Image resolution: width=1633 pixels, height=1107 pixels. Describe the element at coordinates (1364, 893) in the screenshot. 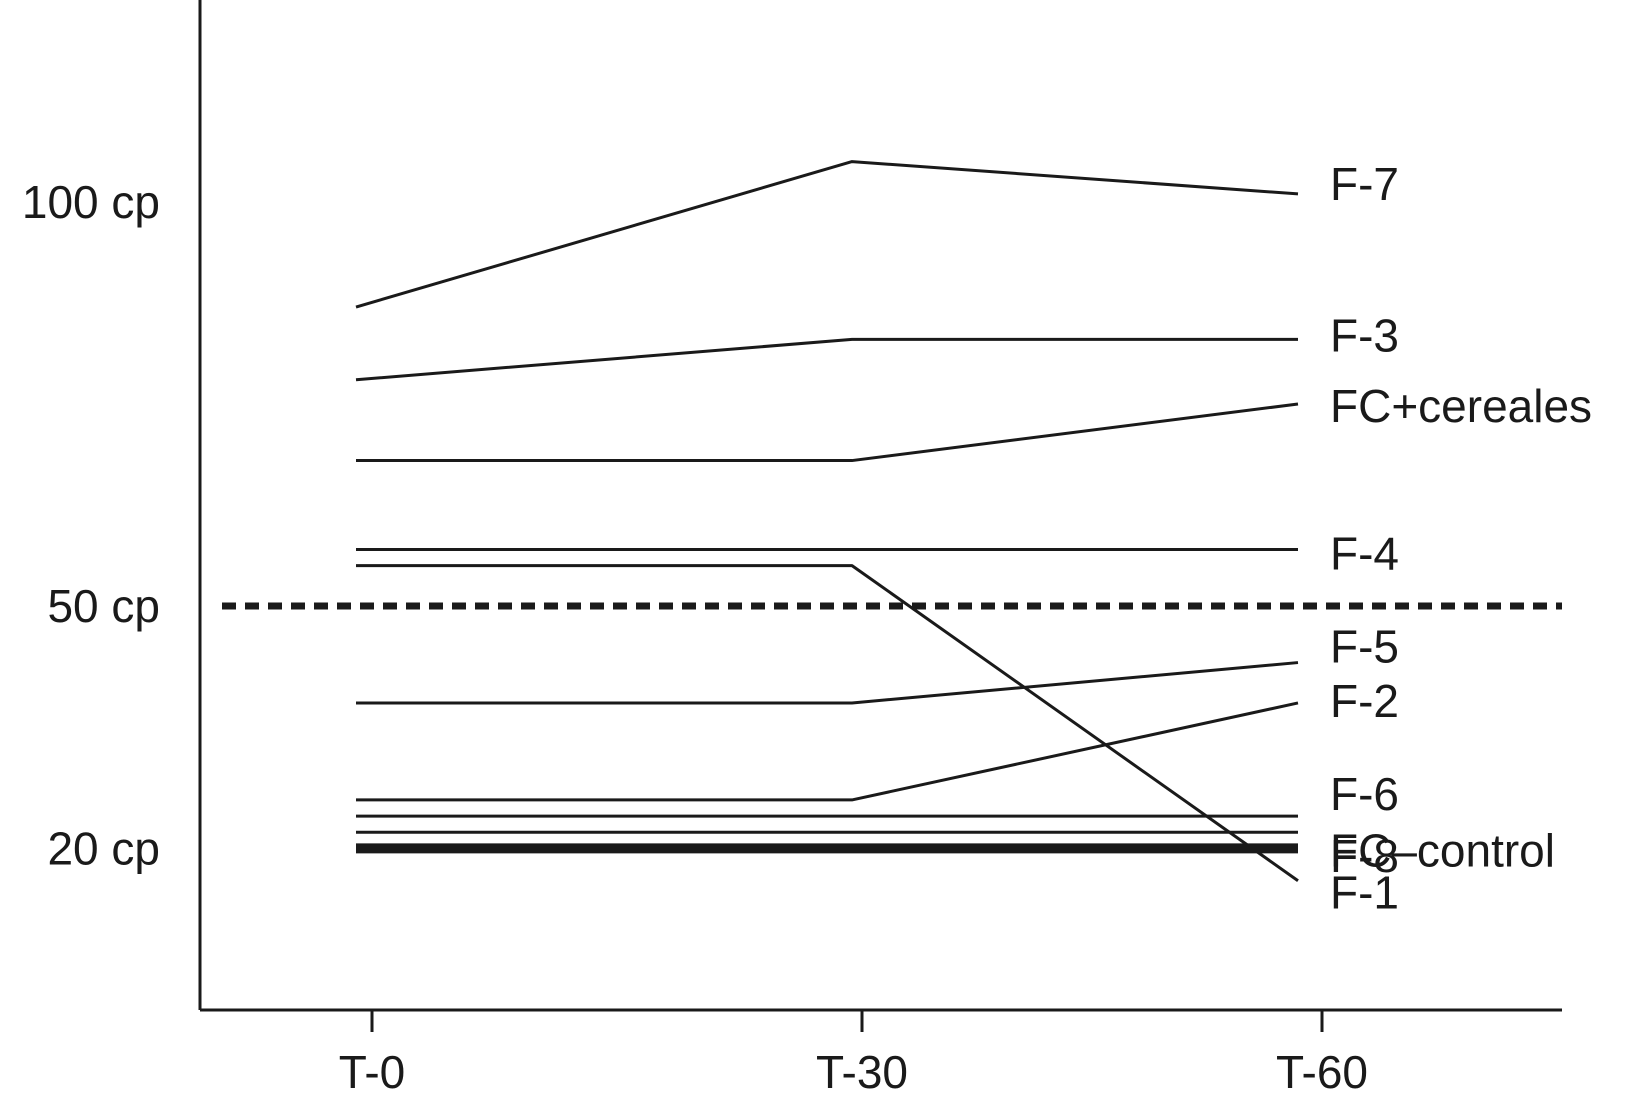

I see `series-label: F-1` at that location.